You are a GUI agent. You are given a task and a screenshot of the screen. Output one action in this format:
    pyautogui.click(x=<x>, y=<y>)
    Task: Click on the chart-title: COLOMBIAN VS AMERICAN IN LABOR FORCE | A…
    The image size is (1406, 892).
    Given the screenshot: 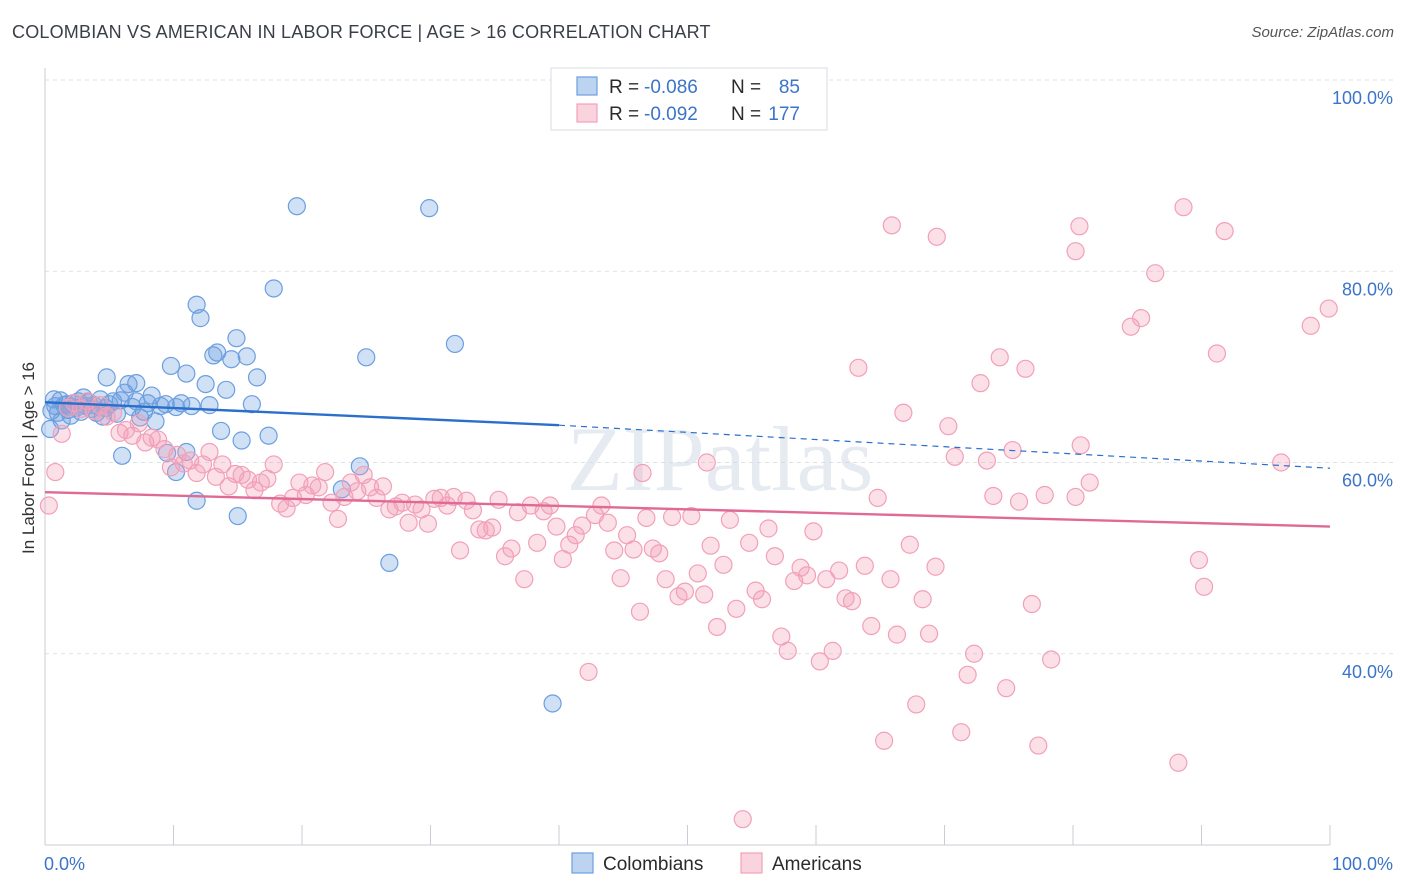 What is the action you would take?
    pyautogui.click(x=361, y=32)
    